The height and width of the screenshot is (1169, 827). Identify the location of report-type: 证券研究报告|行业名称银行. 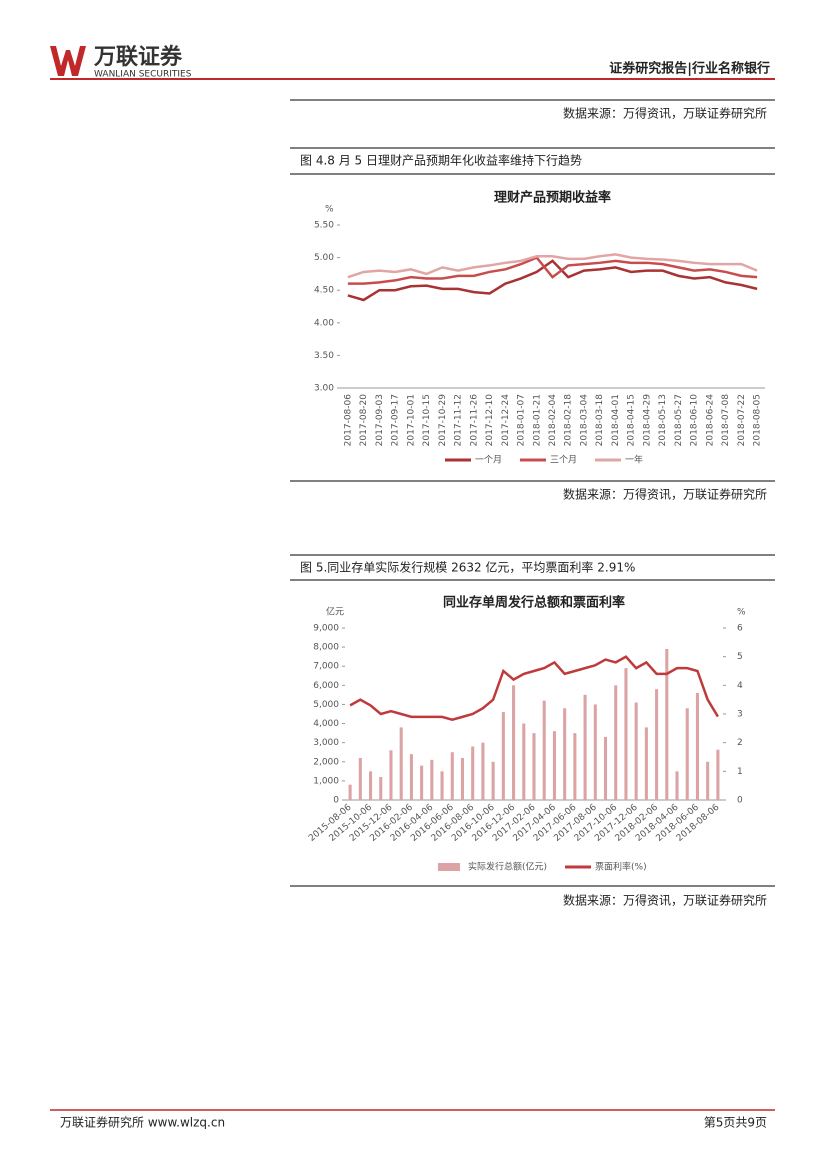
(689, 69).